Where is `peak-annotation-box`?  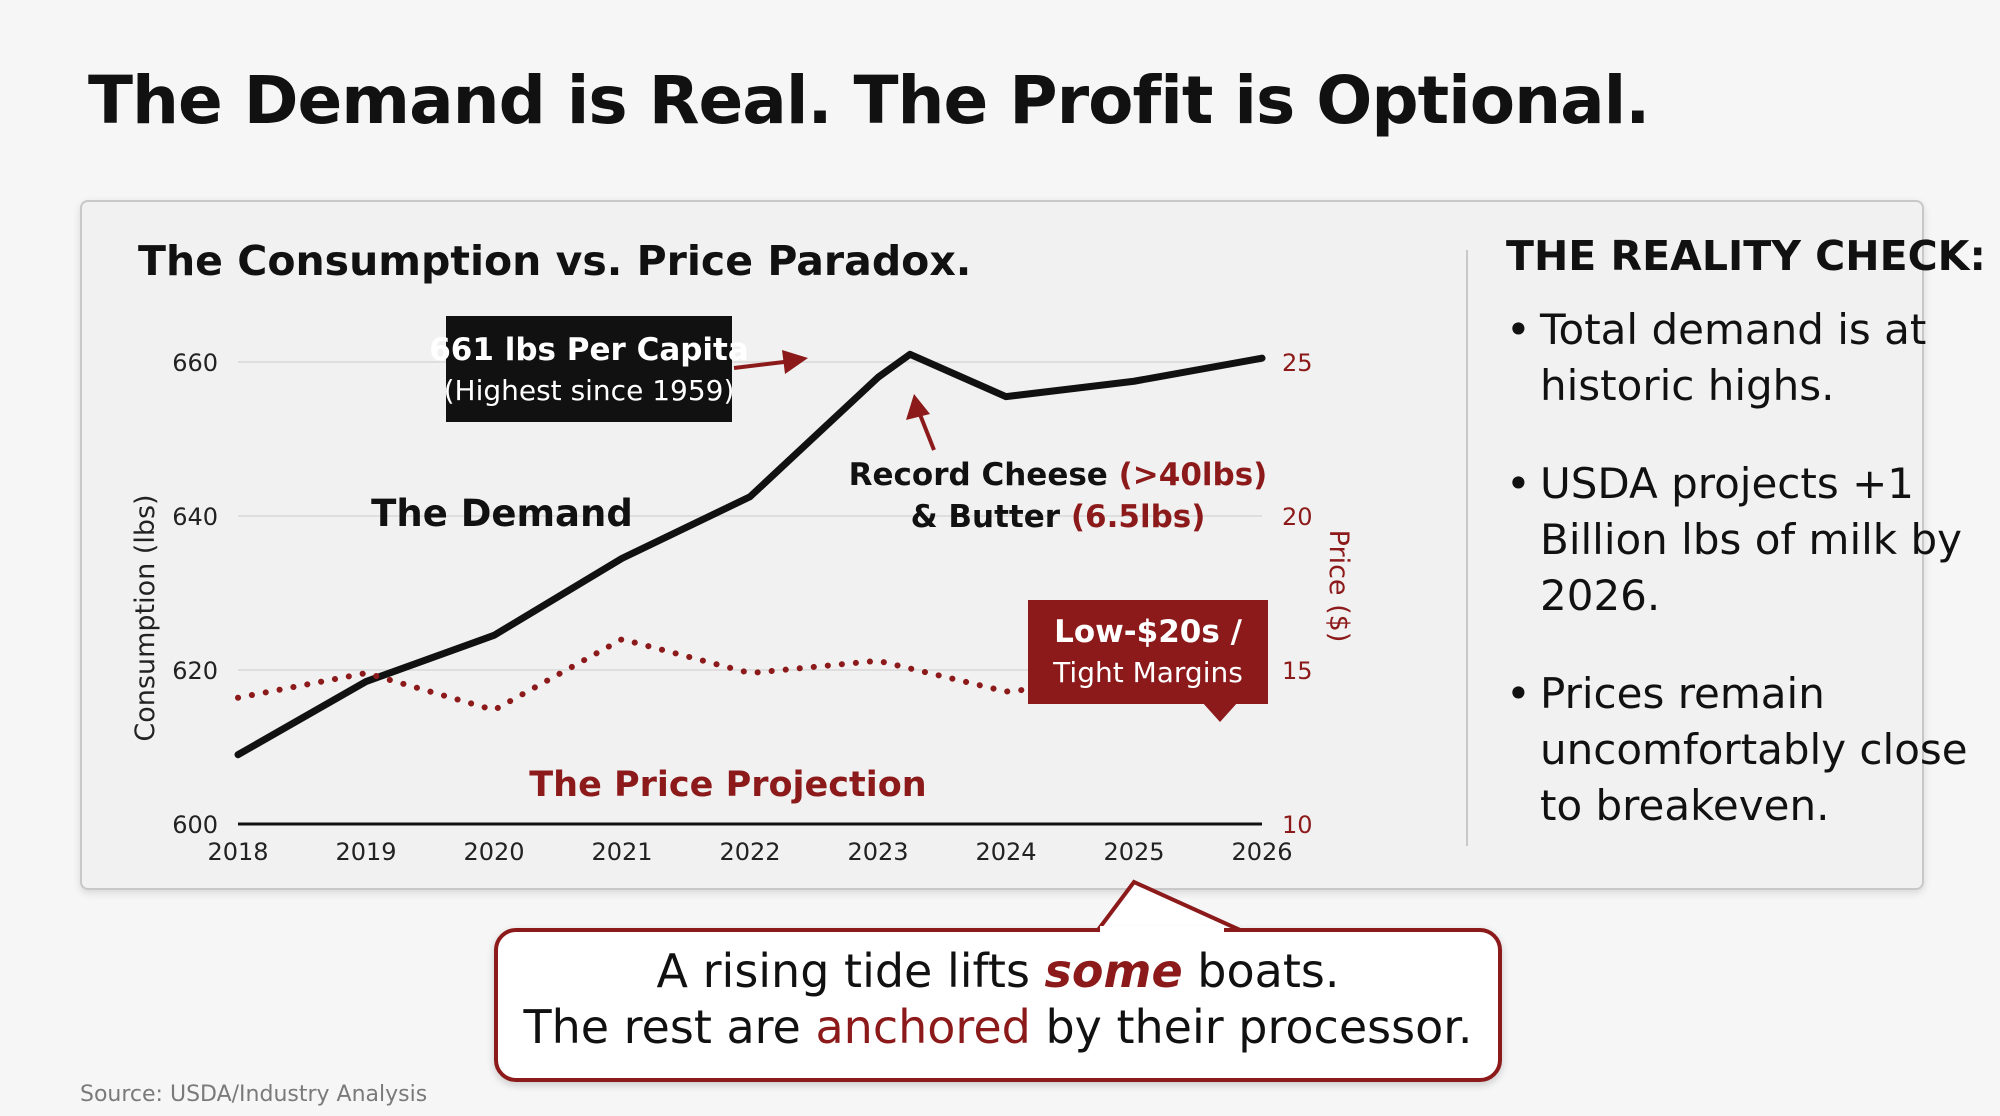 peak-annotation-box is located at coordinates (589, 369).